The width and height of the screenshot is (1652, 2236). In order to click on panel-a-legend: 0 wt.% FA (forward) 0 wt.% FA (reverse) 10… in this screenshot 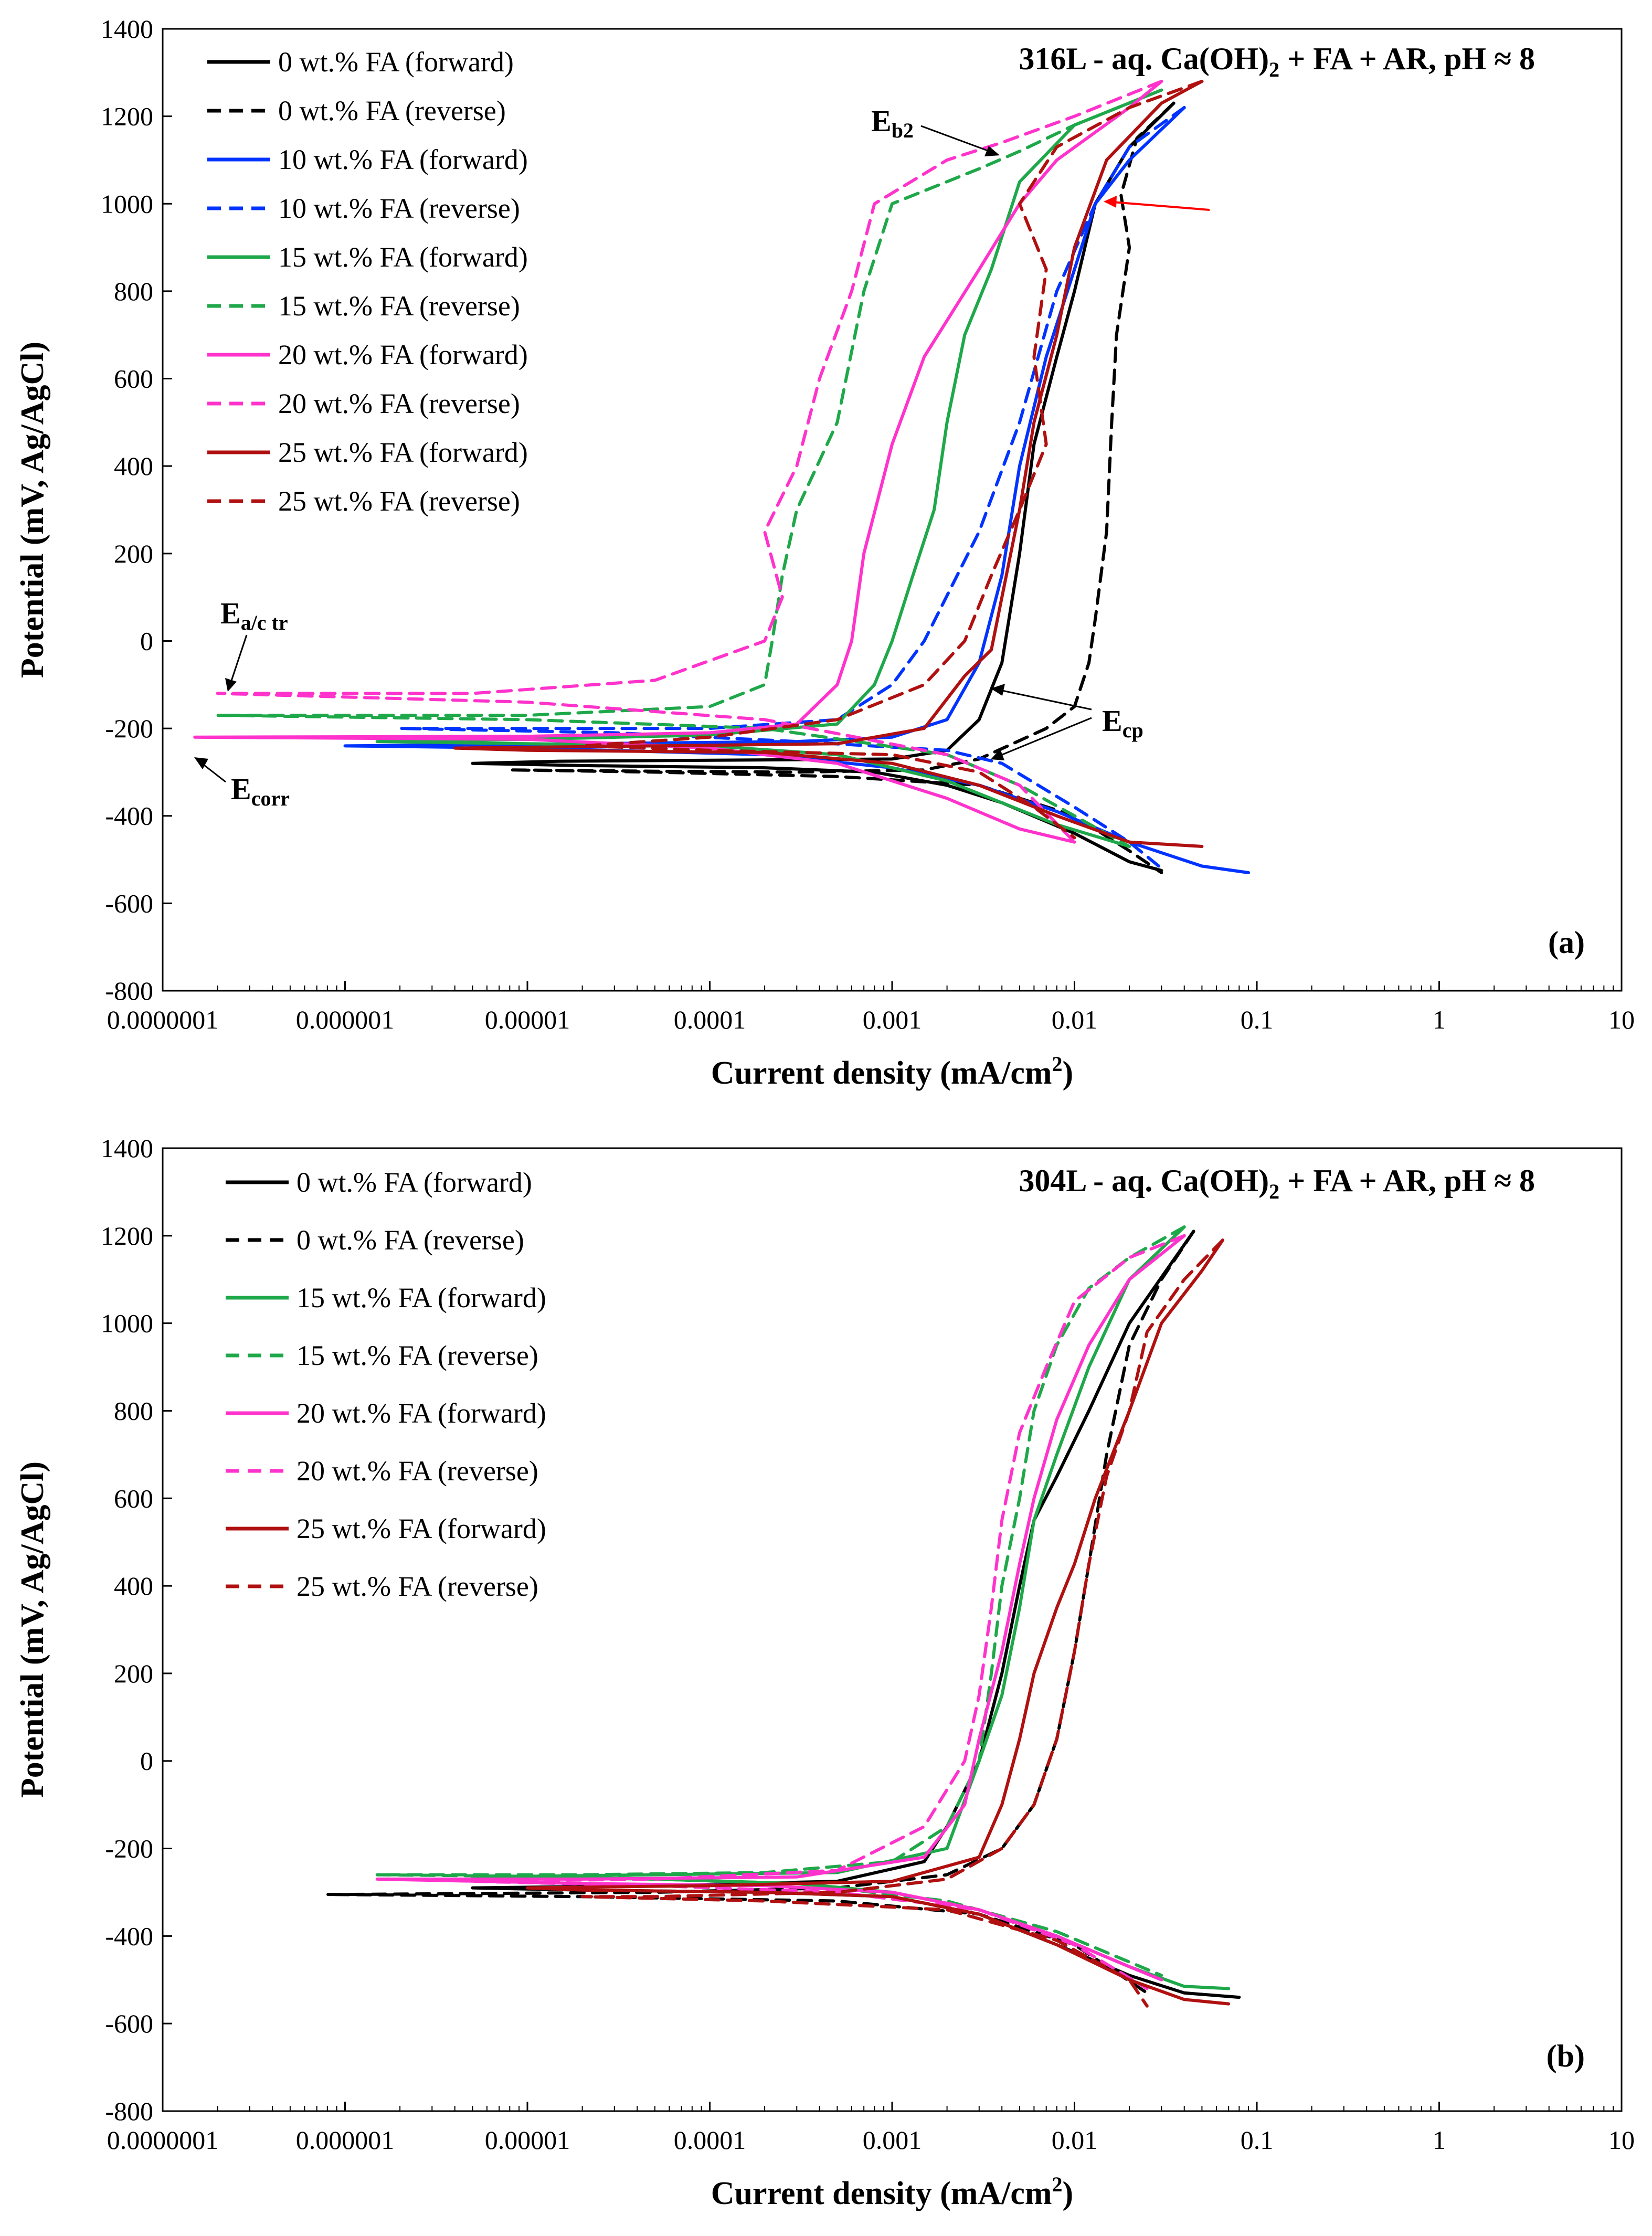, I will do `click(367, 281)`.